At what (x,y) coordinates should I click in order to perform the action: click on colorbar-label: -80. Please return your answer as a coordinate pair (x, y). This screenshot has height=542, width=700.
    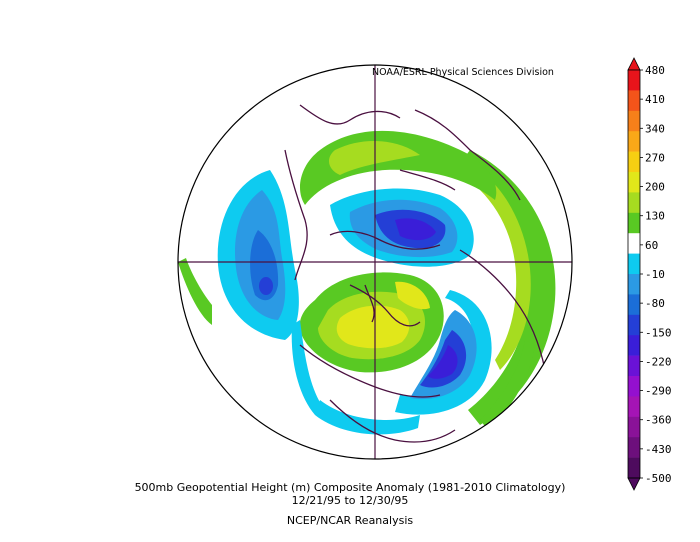
    Looking at the image, I should click on (655, 303).